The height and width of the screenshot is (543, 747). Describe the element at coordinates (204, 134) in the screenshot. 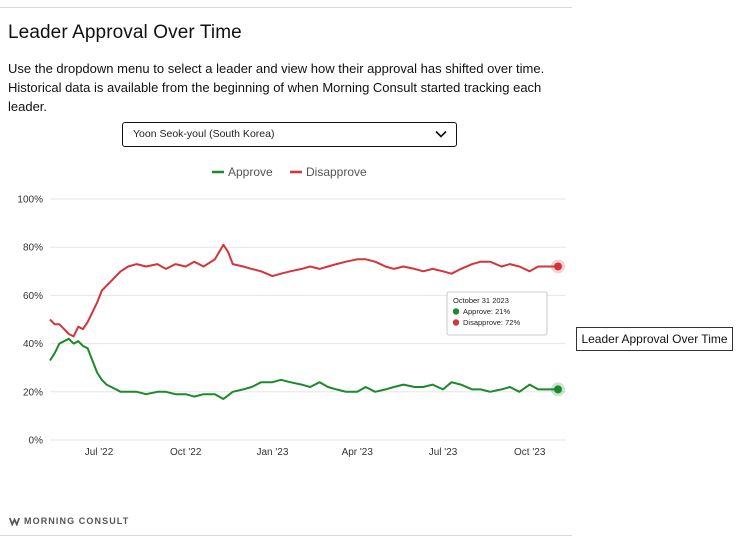

I see `leader-select-value: Yoon Seok-youl (South Korea)` at that location.